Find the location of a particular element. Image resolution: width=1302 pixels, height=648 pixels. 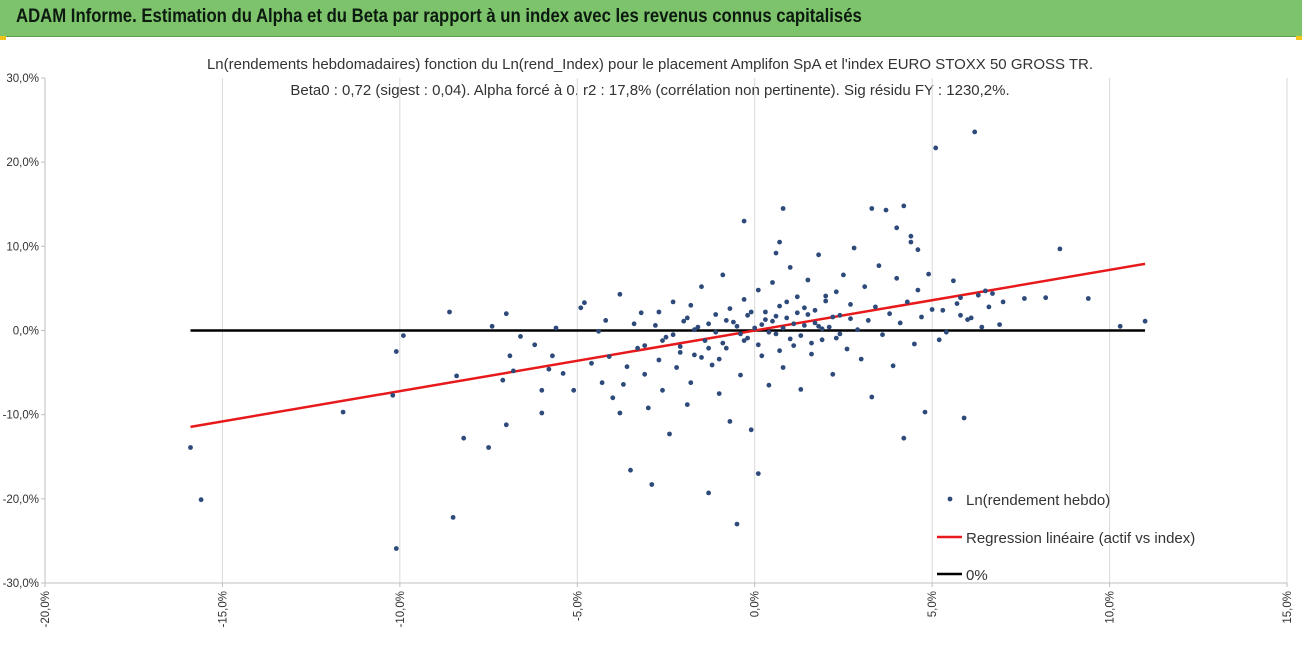

legend-marker-scatter is located at coordinates (950, 499).